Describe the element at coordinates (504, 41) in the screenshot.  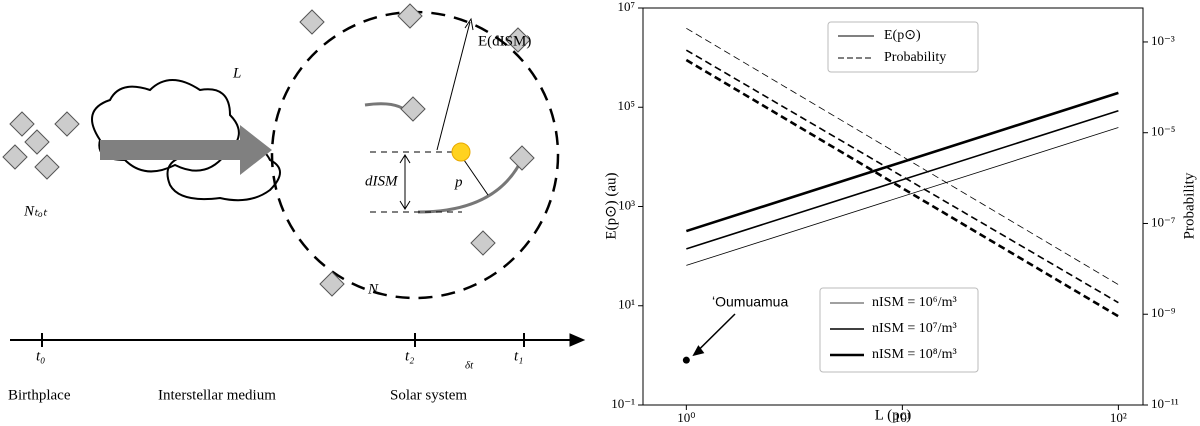
I see `label: E(dISM)` at that location.